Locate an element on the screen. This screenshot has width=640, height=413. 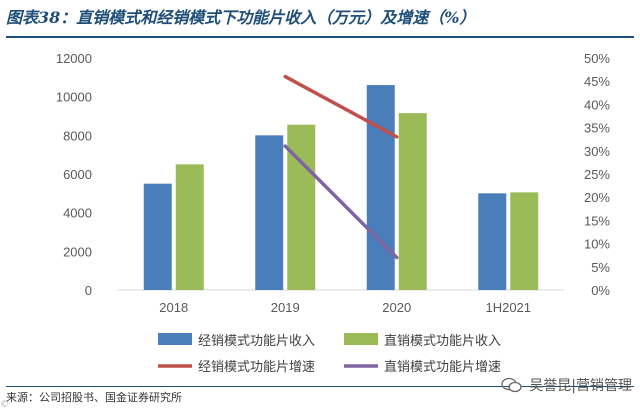
y-right-tick-label: 35% is located at coordinates (597, 128).